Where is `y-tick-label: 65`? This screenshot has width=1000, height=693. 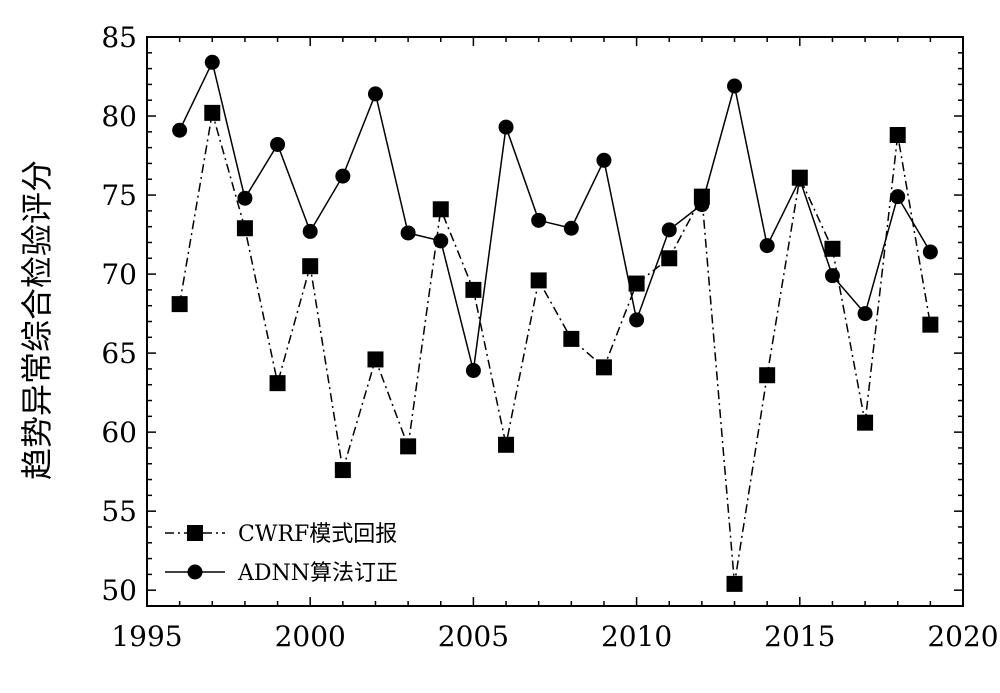
y-tick-label: 65 is located at coordinates (119, 353).